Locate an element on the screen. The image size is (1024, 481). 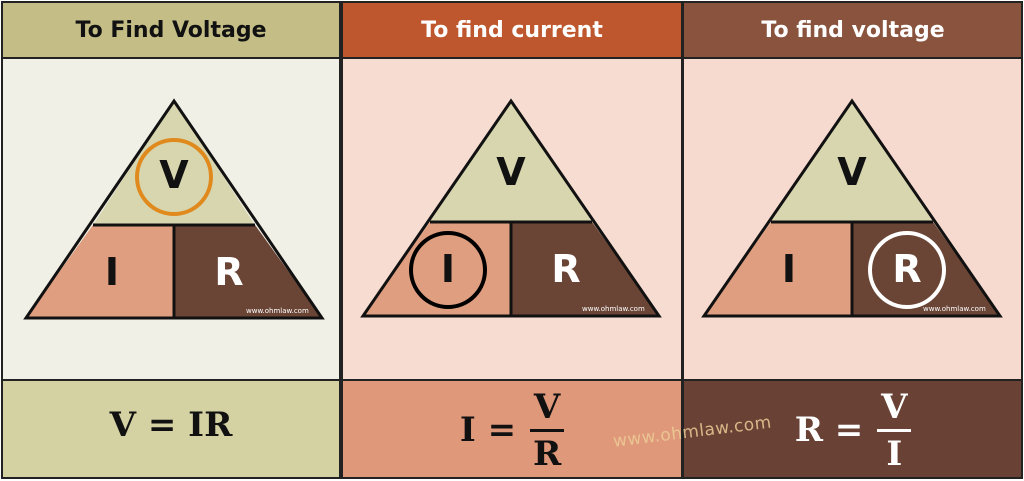
formula-fraction: V I is located at coordinates (894, 430).